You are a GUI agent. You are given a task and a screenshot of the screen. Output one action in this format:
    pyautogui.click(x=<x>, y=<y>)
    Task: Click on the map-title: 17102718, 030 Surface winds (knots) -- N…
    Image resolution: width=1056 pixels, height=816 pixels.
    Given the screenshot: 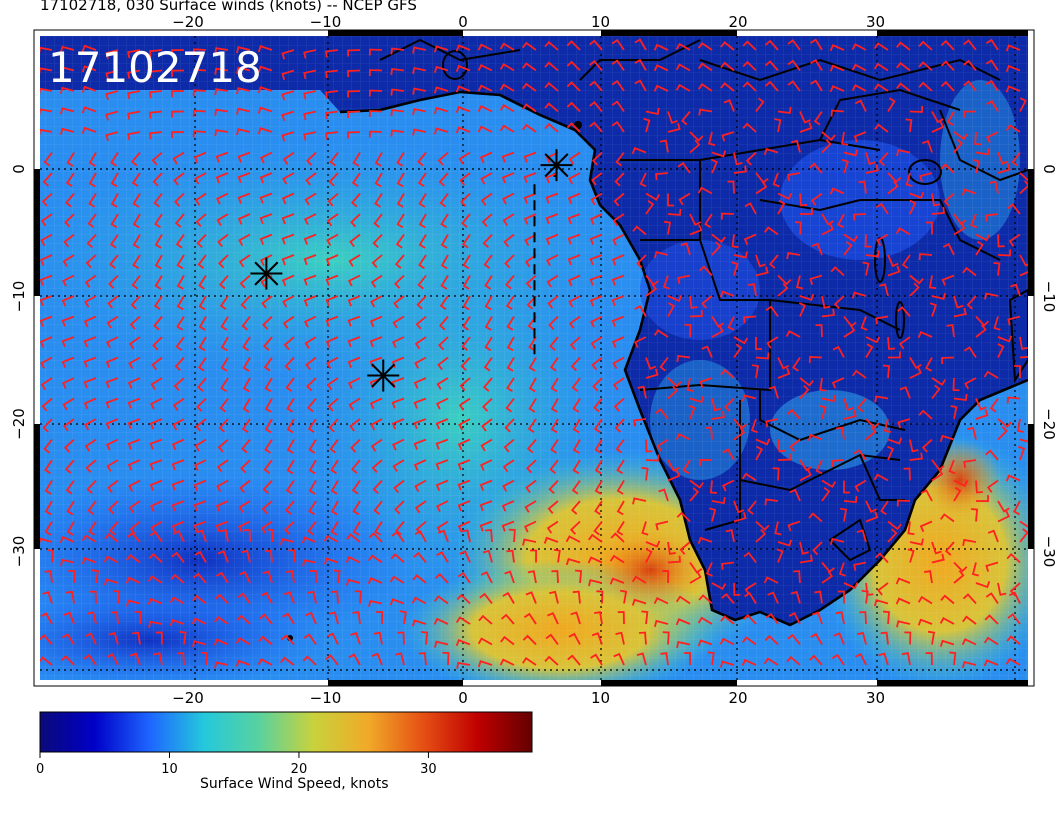 What is the action you would take?
    pyautogui.click(x=228, y=7)
    